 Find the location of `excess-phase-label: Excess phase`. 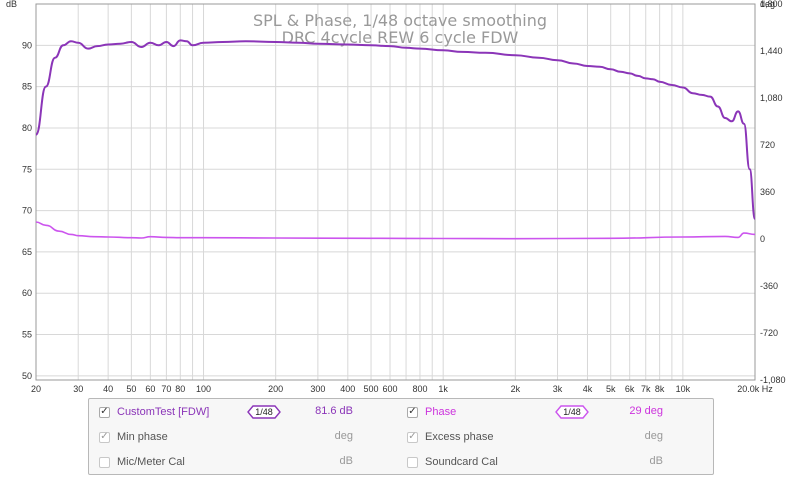

excess-phase-label: Excess phase is located at coordinates (459, 437).